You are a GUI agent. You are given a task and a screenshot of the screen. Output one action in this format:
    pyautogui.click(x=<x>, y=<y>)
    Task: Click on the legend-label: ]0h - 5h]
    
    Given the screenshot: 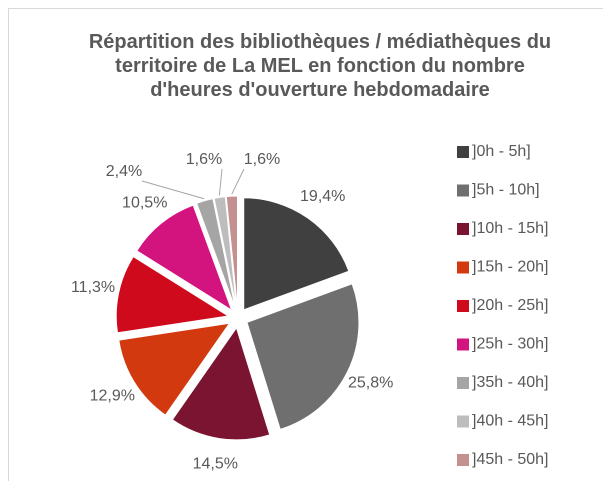 What is the action you would take?
    pyautogui.click(x=501, y=151)
    